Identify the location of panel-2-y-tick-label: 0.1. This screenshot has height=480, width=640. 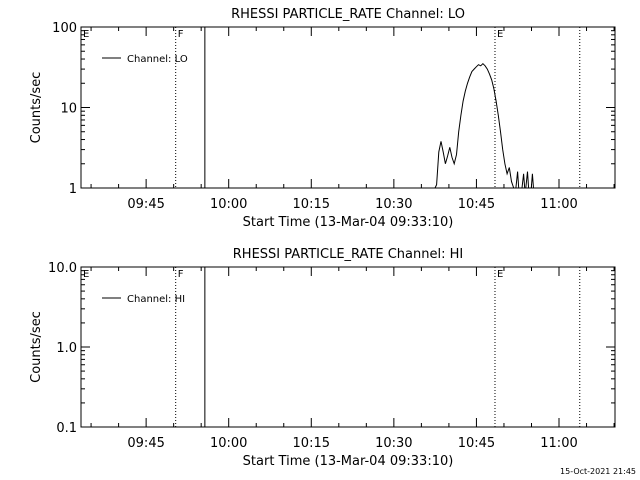
(66, 428).